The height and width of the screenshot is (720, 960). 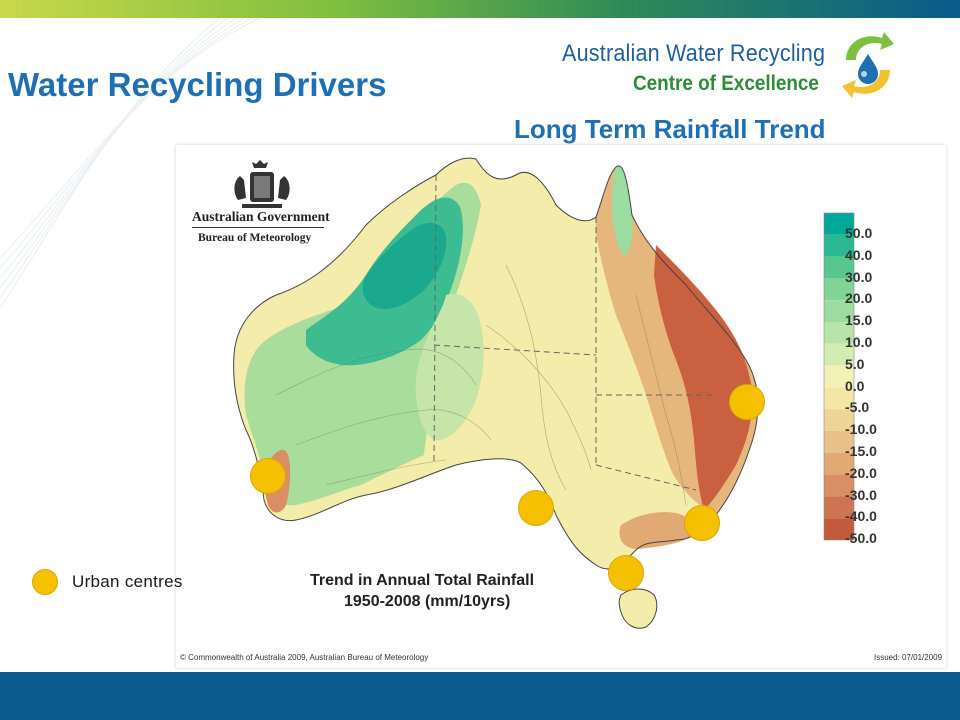 I want to click on urban-centre-marker-melbourne, so click(x=626, y=573).